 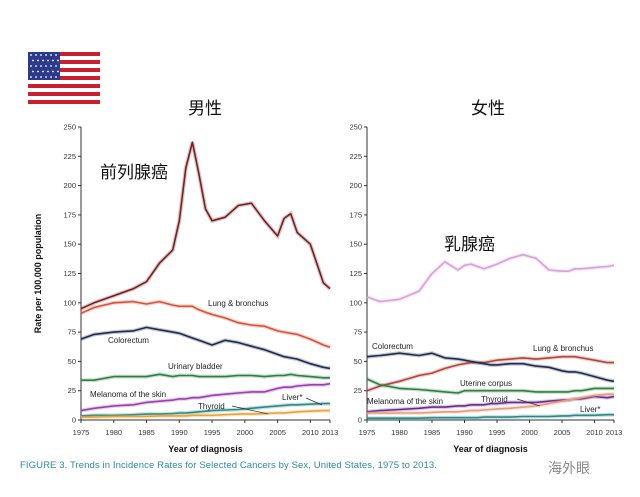 I want to click on annotation-label: 乳腺癌, so click(x=469, y=245).